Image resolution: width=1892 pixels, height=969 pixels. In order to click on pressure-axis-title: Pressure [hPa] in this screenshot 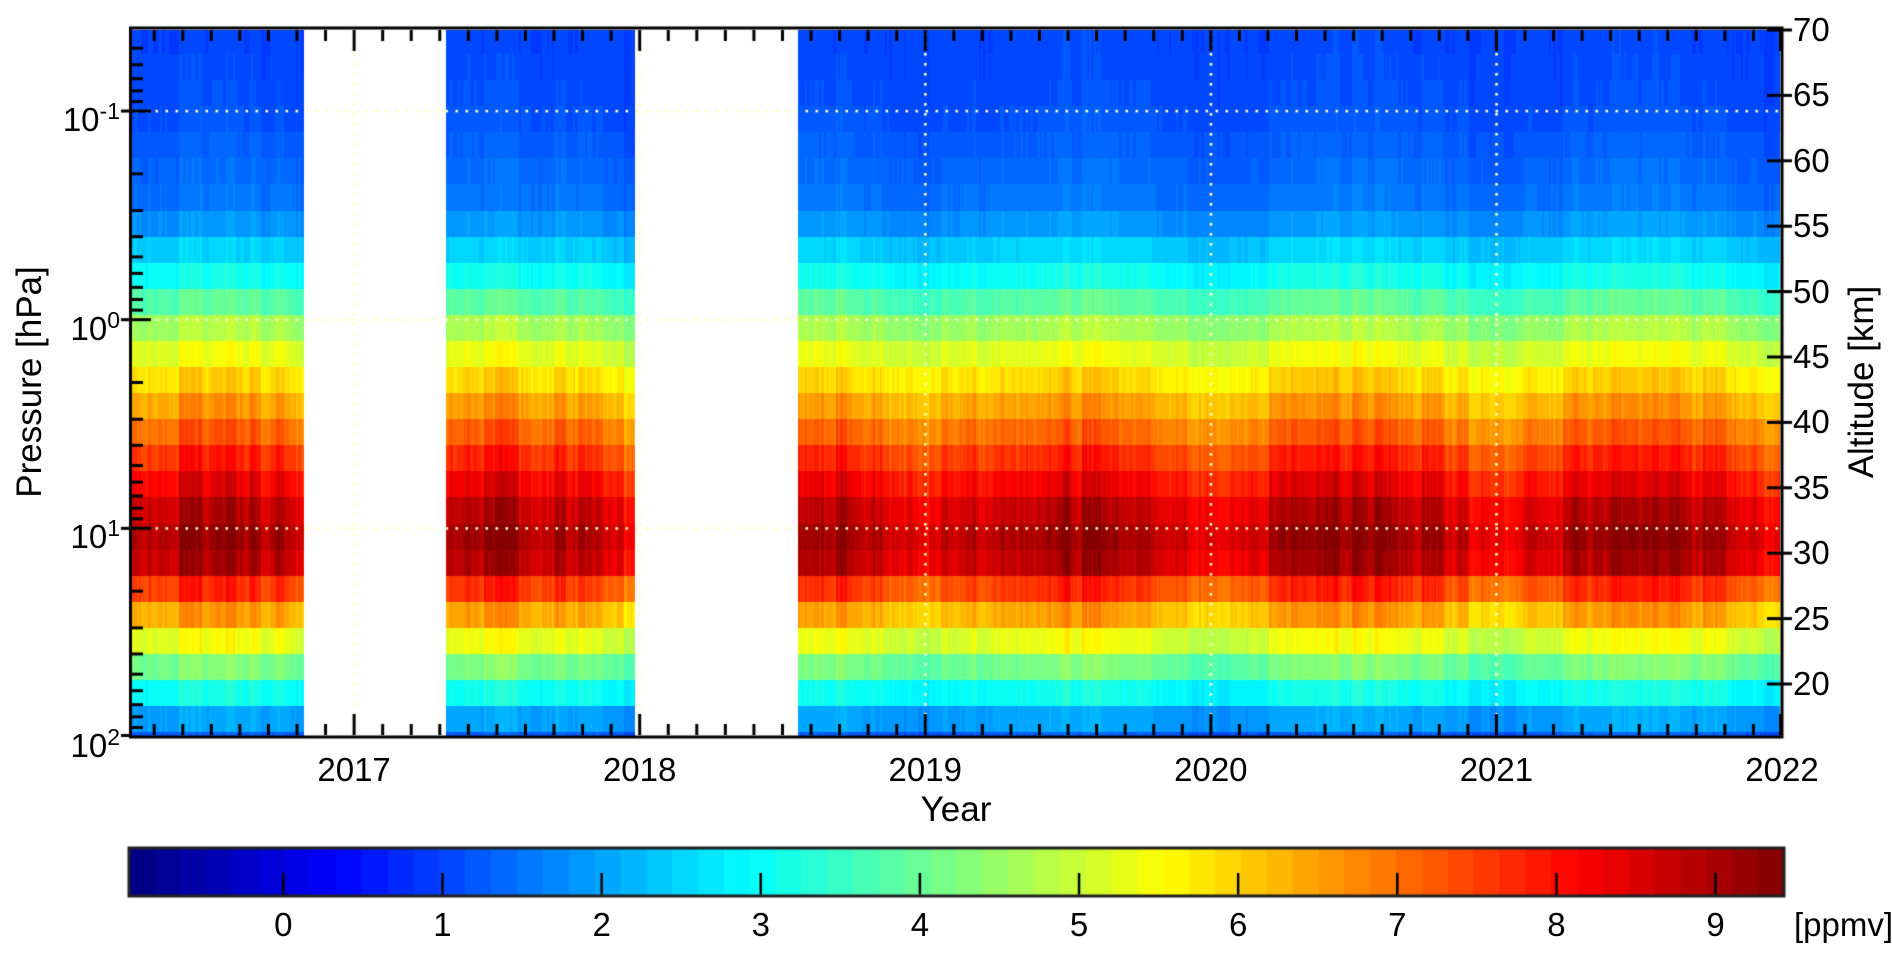, I will do `click(29, 382)`.